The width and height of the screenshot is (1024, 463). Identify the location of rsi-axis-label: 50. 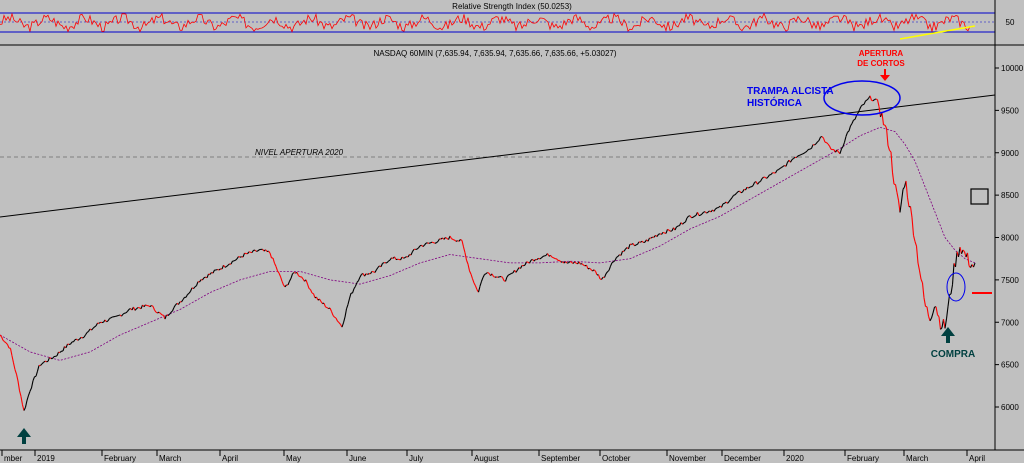
(1010, 22).